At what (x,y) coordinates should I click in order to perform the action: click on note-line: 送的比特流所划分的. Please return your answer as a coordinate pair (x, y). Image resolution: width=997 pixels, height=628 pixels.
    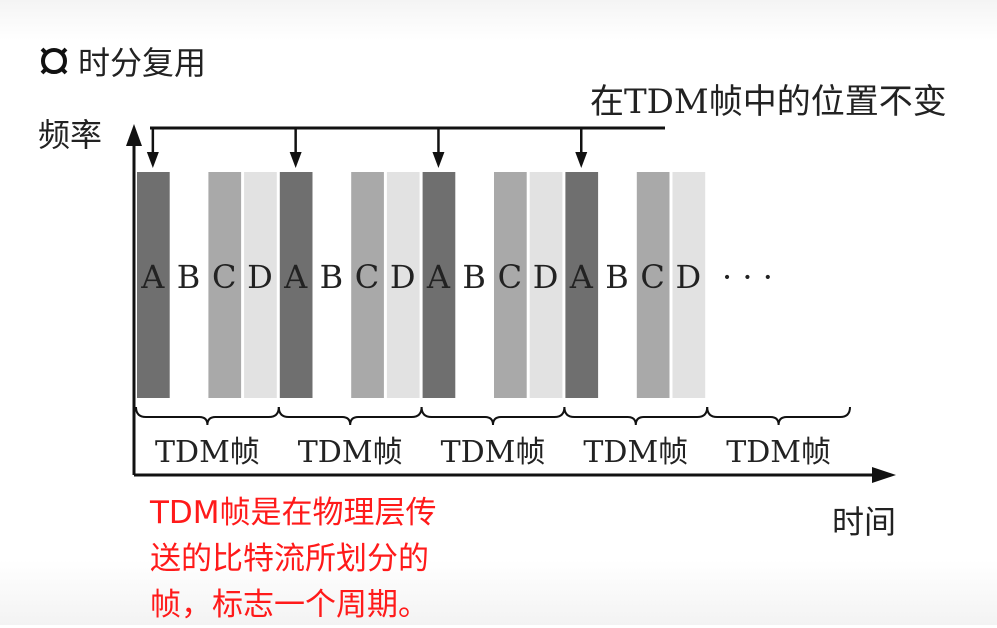
    Looking at the image, I should click on (289, 559).